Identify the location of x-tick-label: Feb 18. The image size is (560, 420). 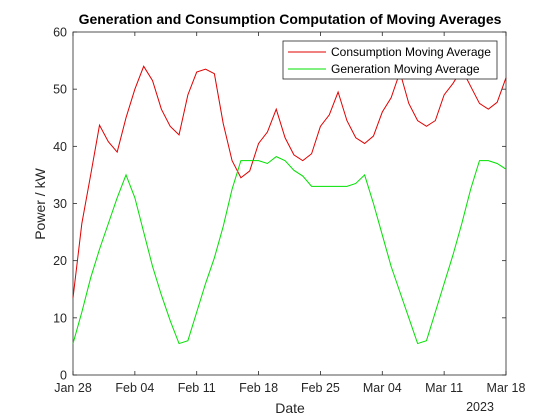
(258, 388).